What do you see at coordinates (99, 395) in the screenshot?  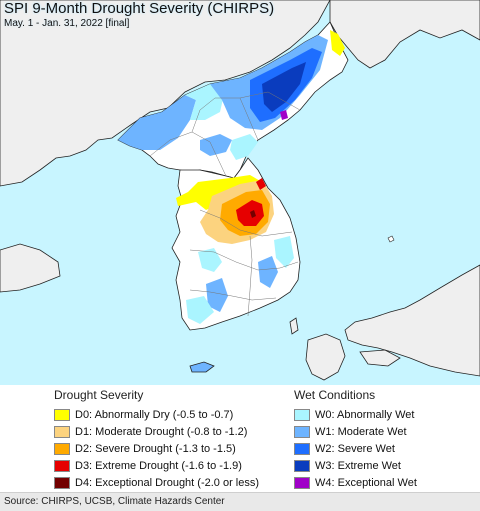 I see `legend-drought-title: Drought Severity` at bounding box center [99, 395].